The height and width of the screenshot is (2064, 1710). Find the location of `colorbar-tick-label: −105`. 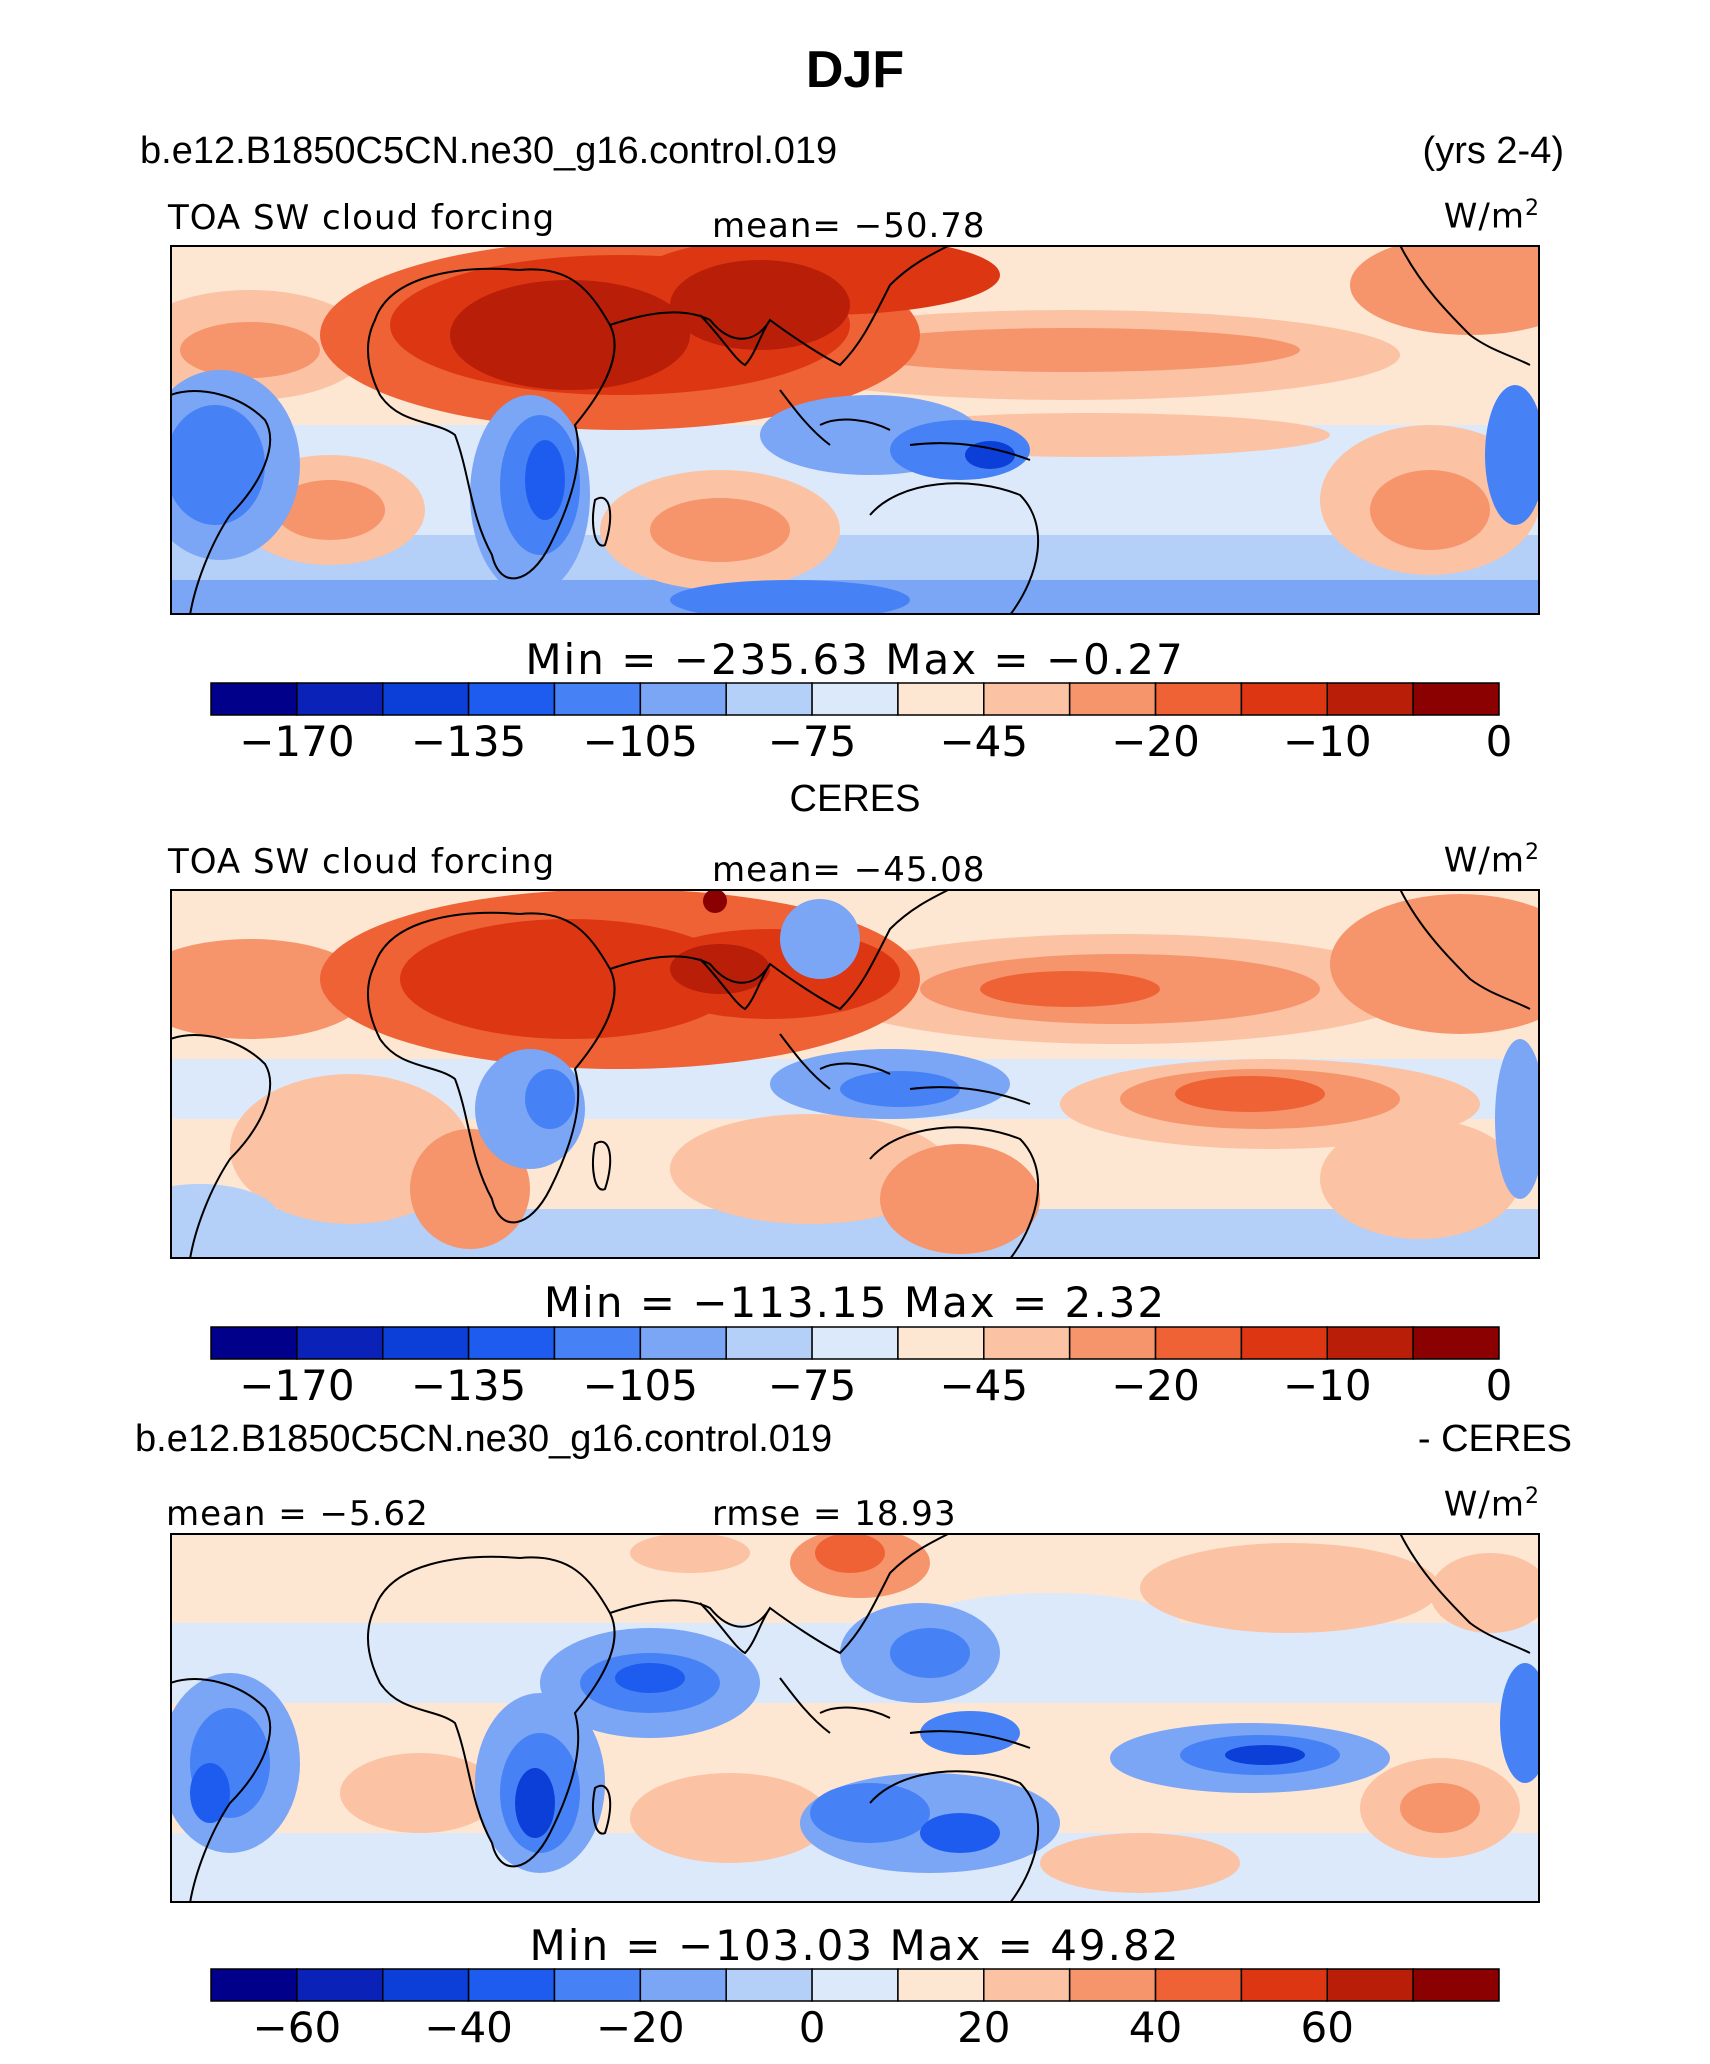

colorbar-tick-label: −105 is located at coordinates (640, 1385).